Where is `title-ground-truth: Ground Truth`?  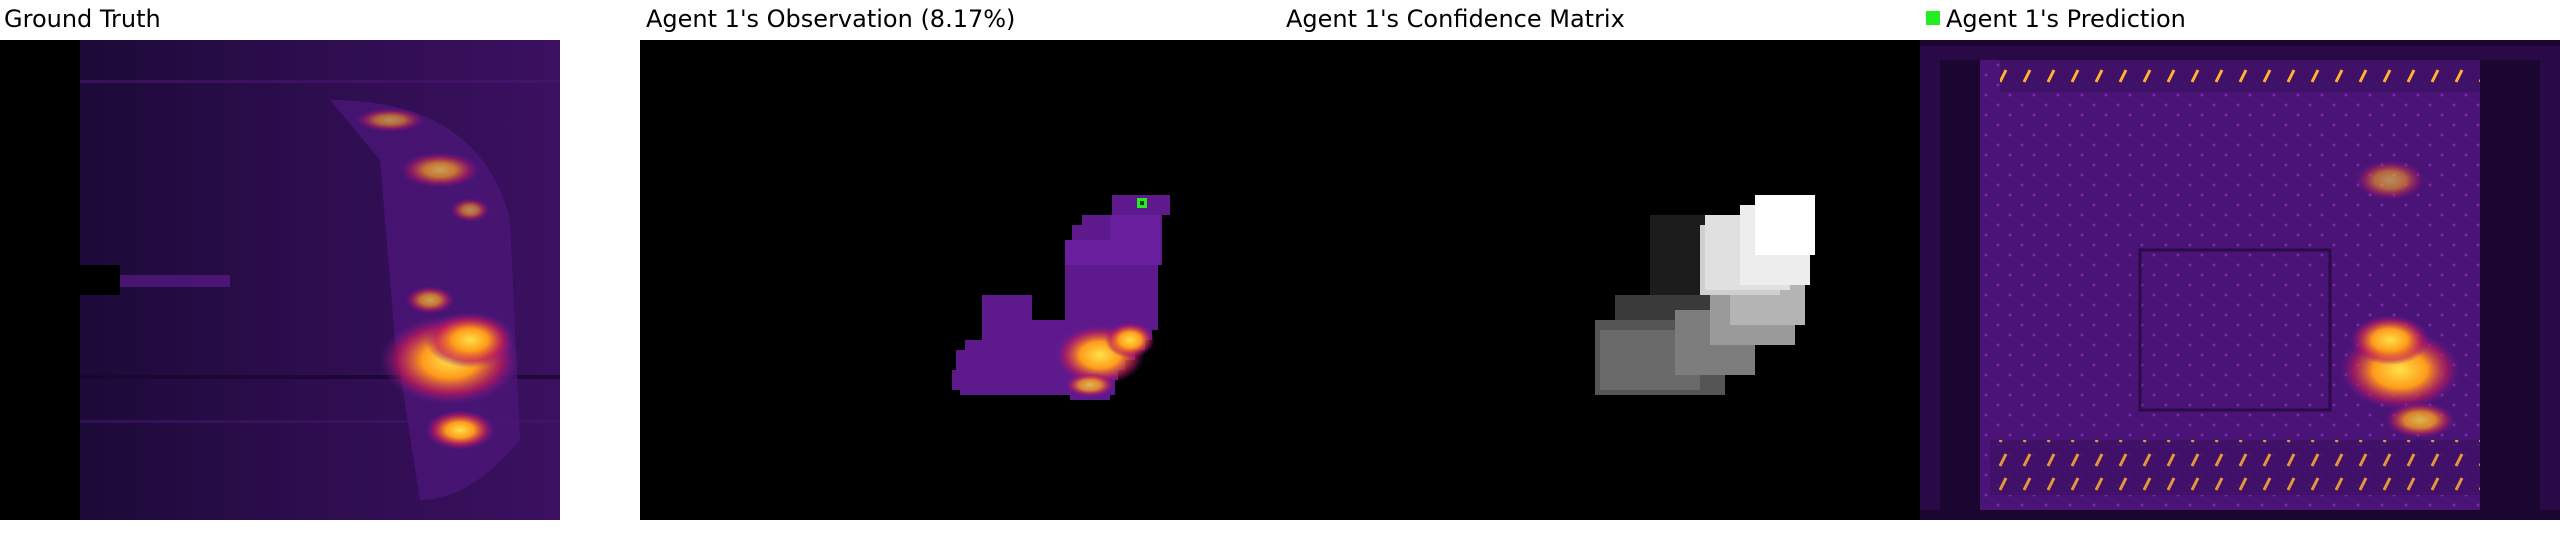
title-ground-truth: Ground Truth is located at coordinates (82, 19).